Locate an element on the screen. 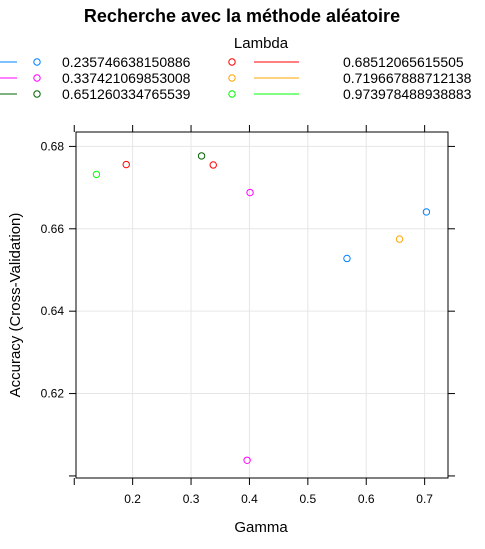 The width and height of the screenshot is (485, 549). legend-label-0: 0.235746638150886 is located at coordinates (126, 62).